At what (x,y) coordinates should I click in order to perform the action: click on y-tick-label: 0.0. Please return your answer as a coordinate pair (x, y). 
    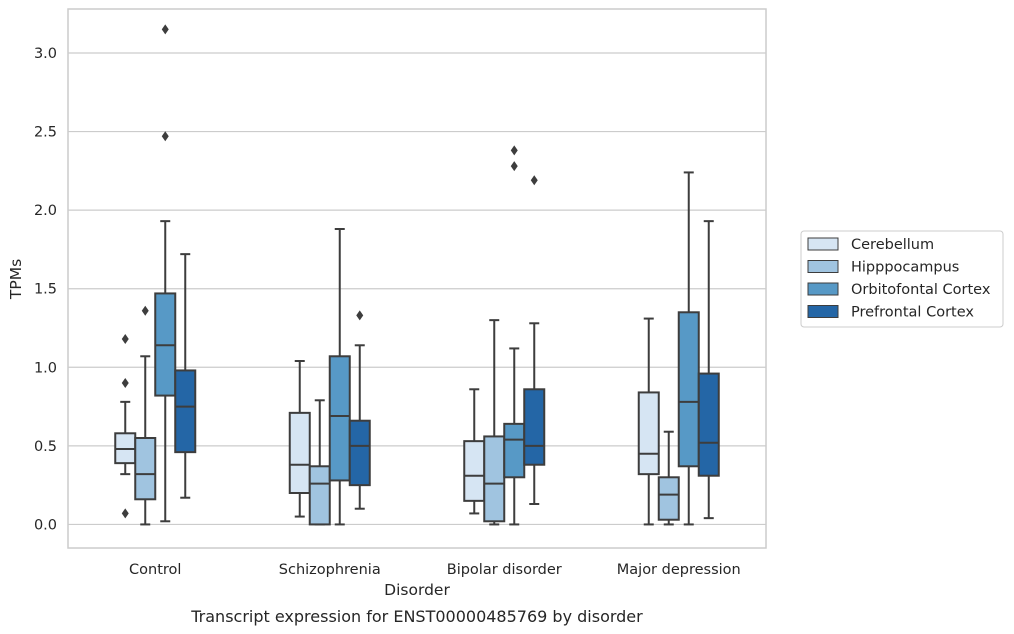
    Looking at the image, I should click on (45, 525).